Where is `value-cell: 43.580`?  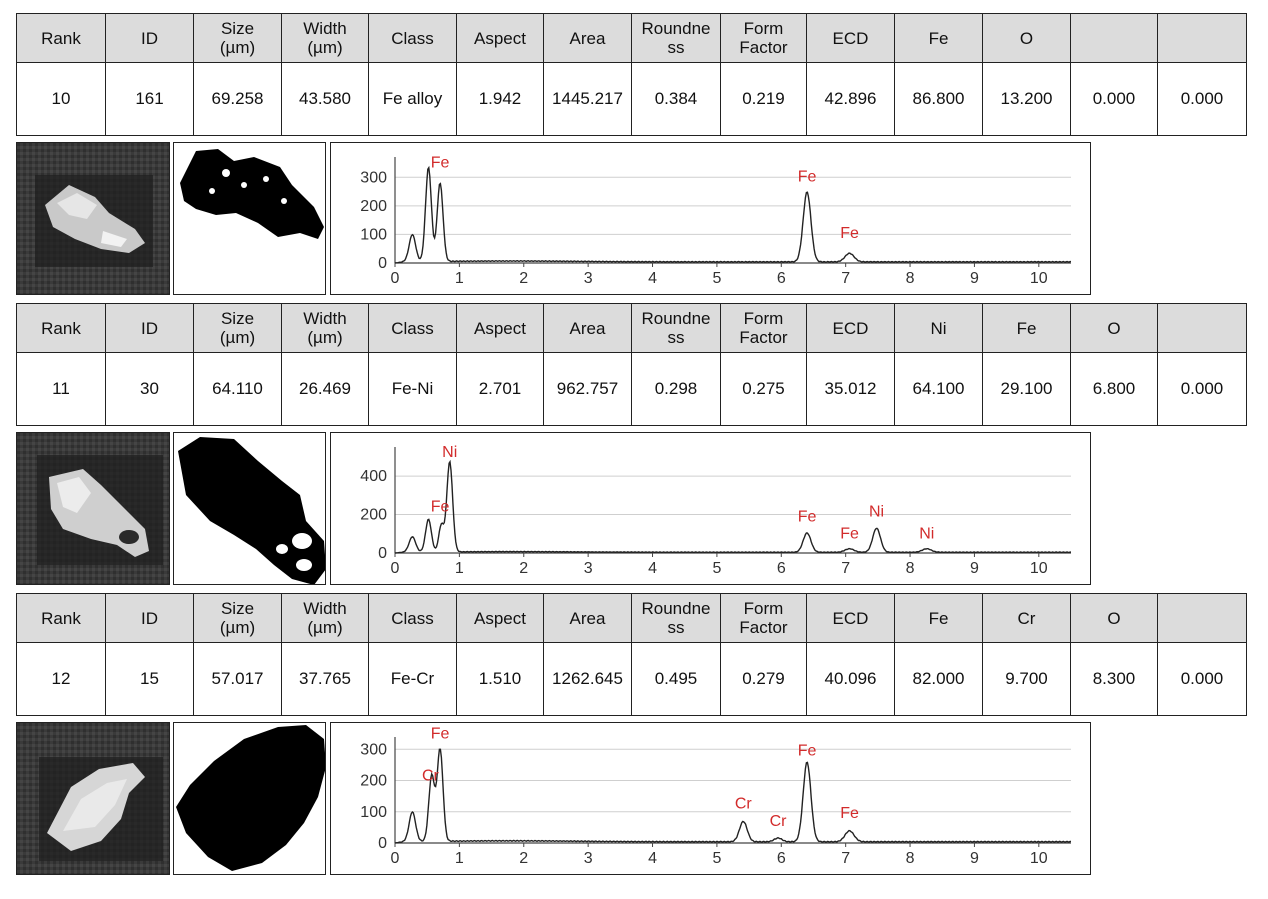
value-cell: 43.580 is located at coordinates (325, 99).